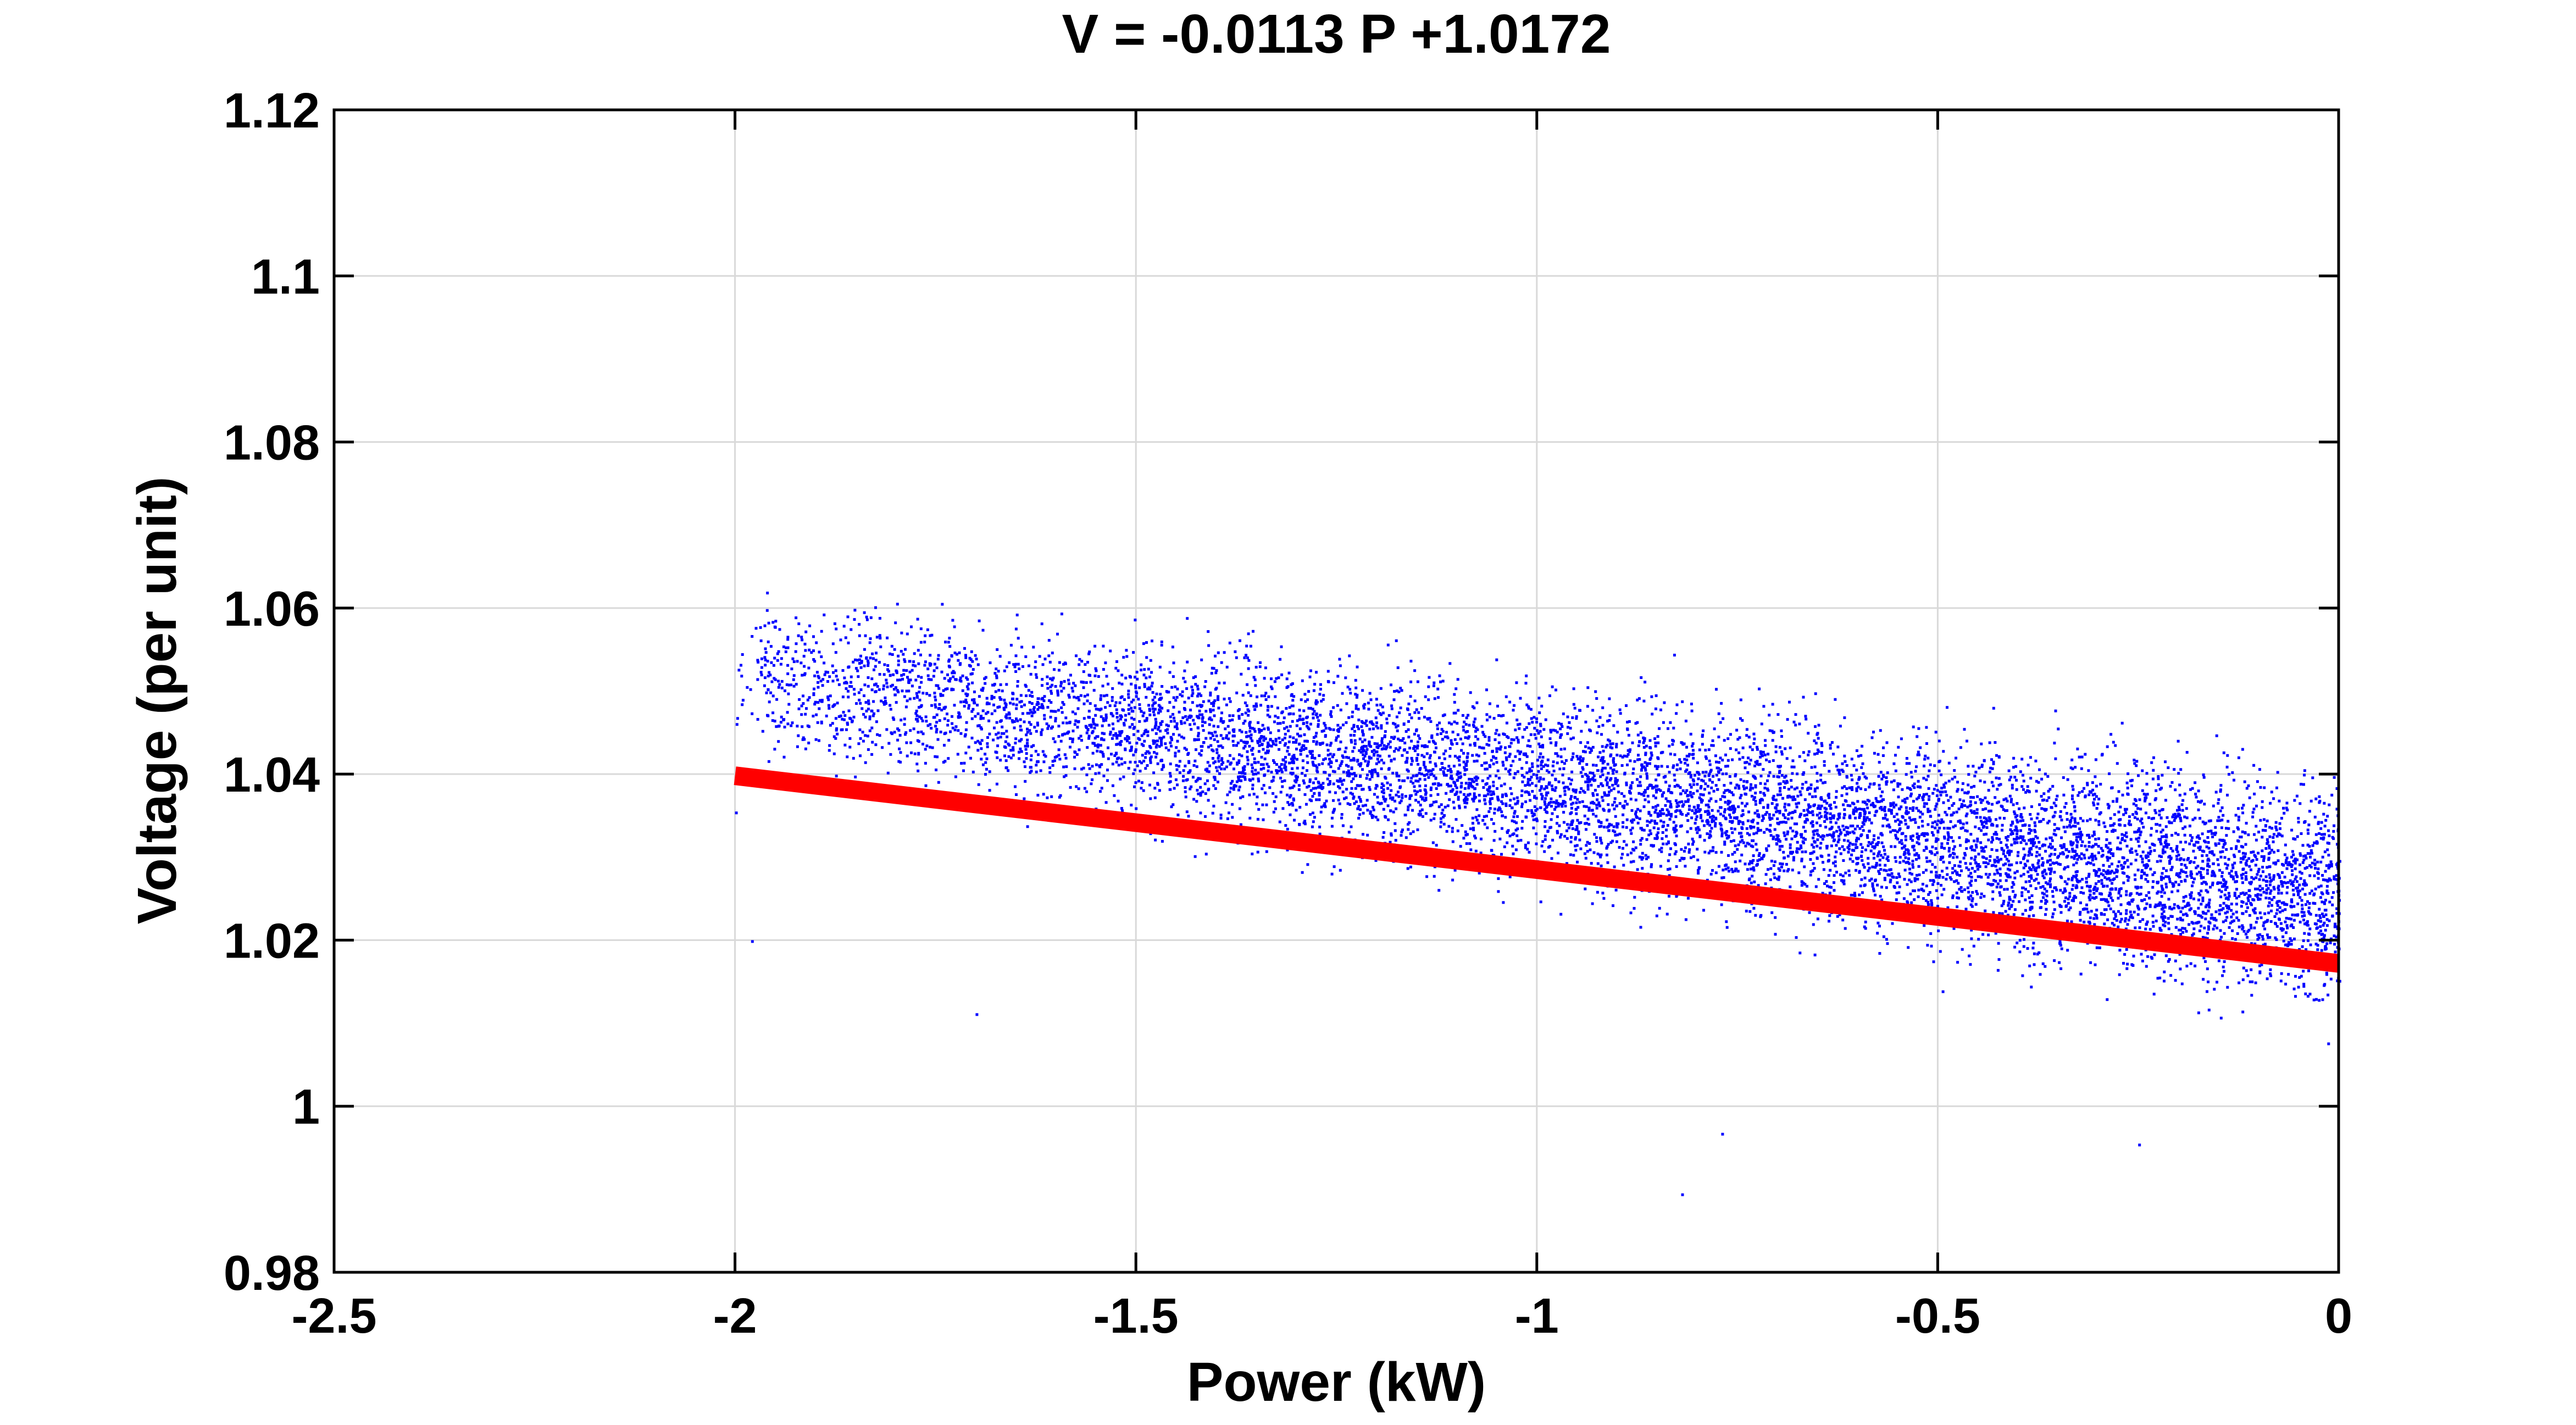 This screenshot has width=2576, height=1425. What do you see at coordinates (306, 1107) in the screenshot?
I see `y-tick-label: 1` at bounding box center [306, 1107].